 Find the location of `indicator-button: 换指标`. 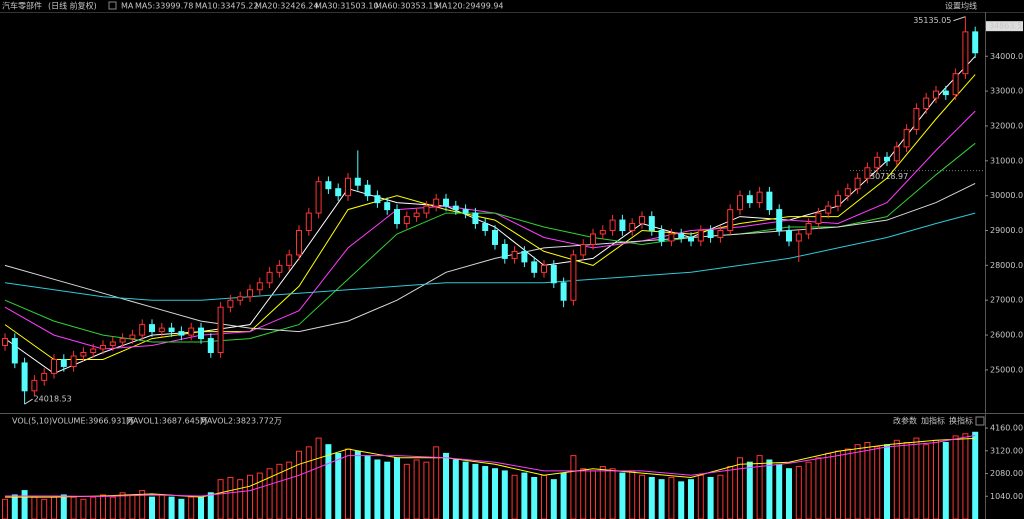

indicator-button: 换指标 is located at coordinates (961, 421).